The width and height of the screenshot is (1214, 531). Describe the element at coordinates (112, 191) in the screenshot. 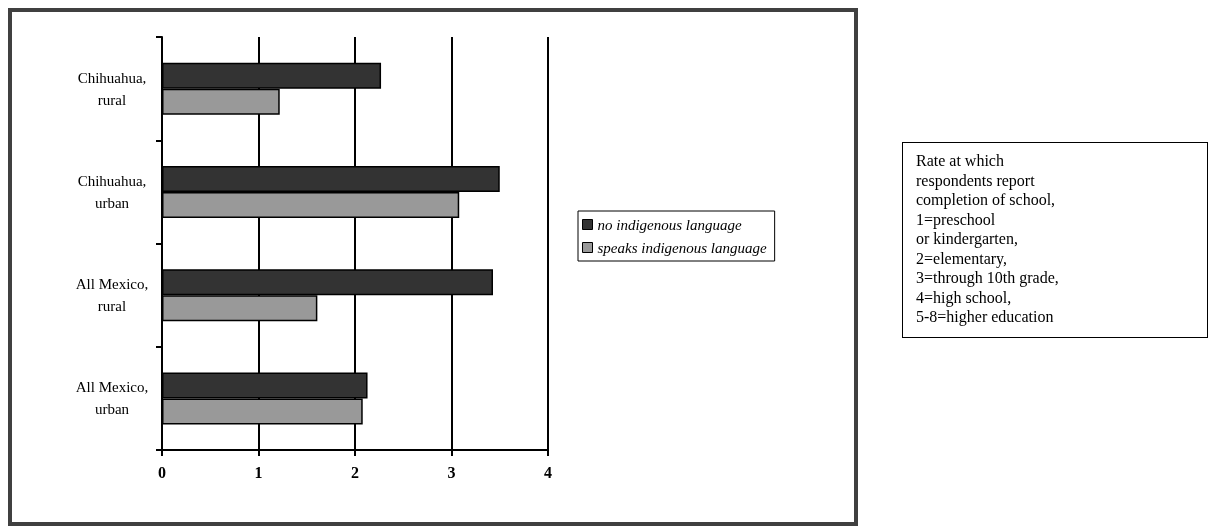

I see `y-tick-label: Chihuahua, urban` at that location.